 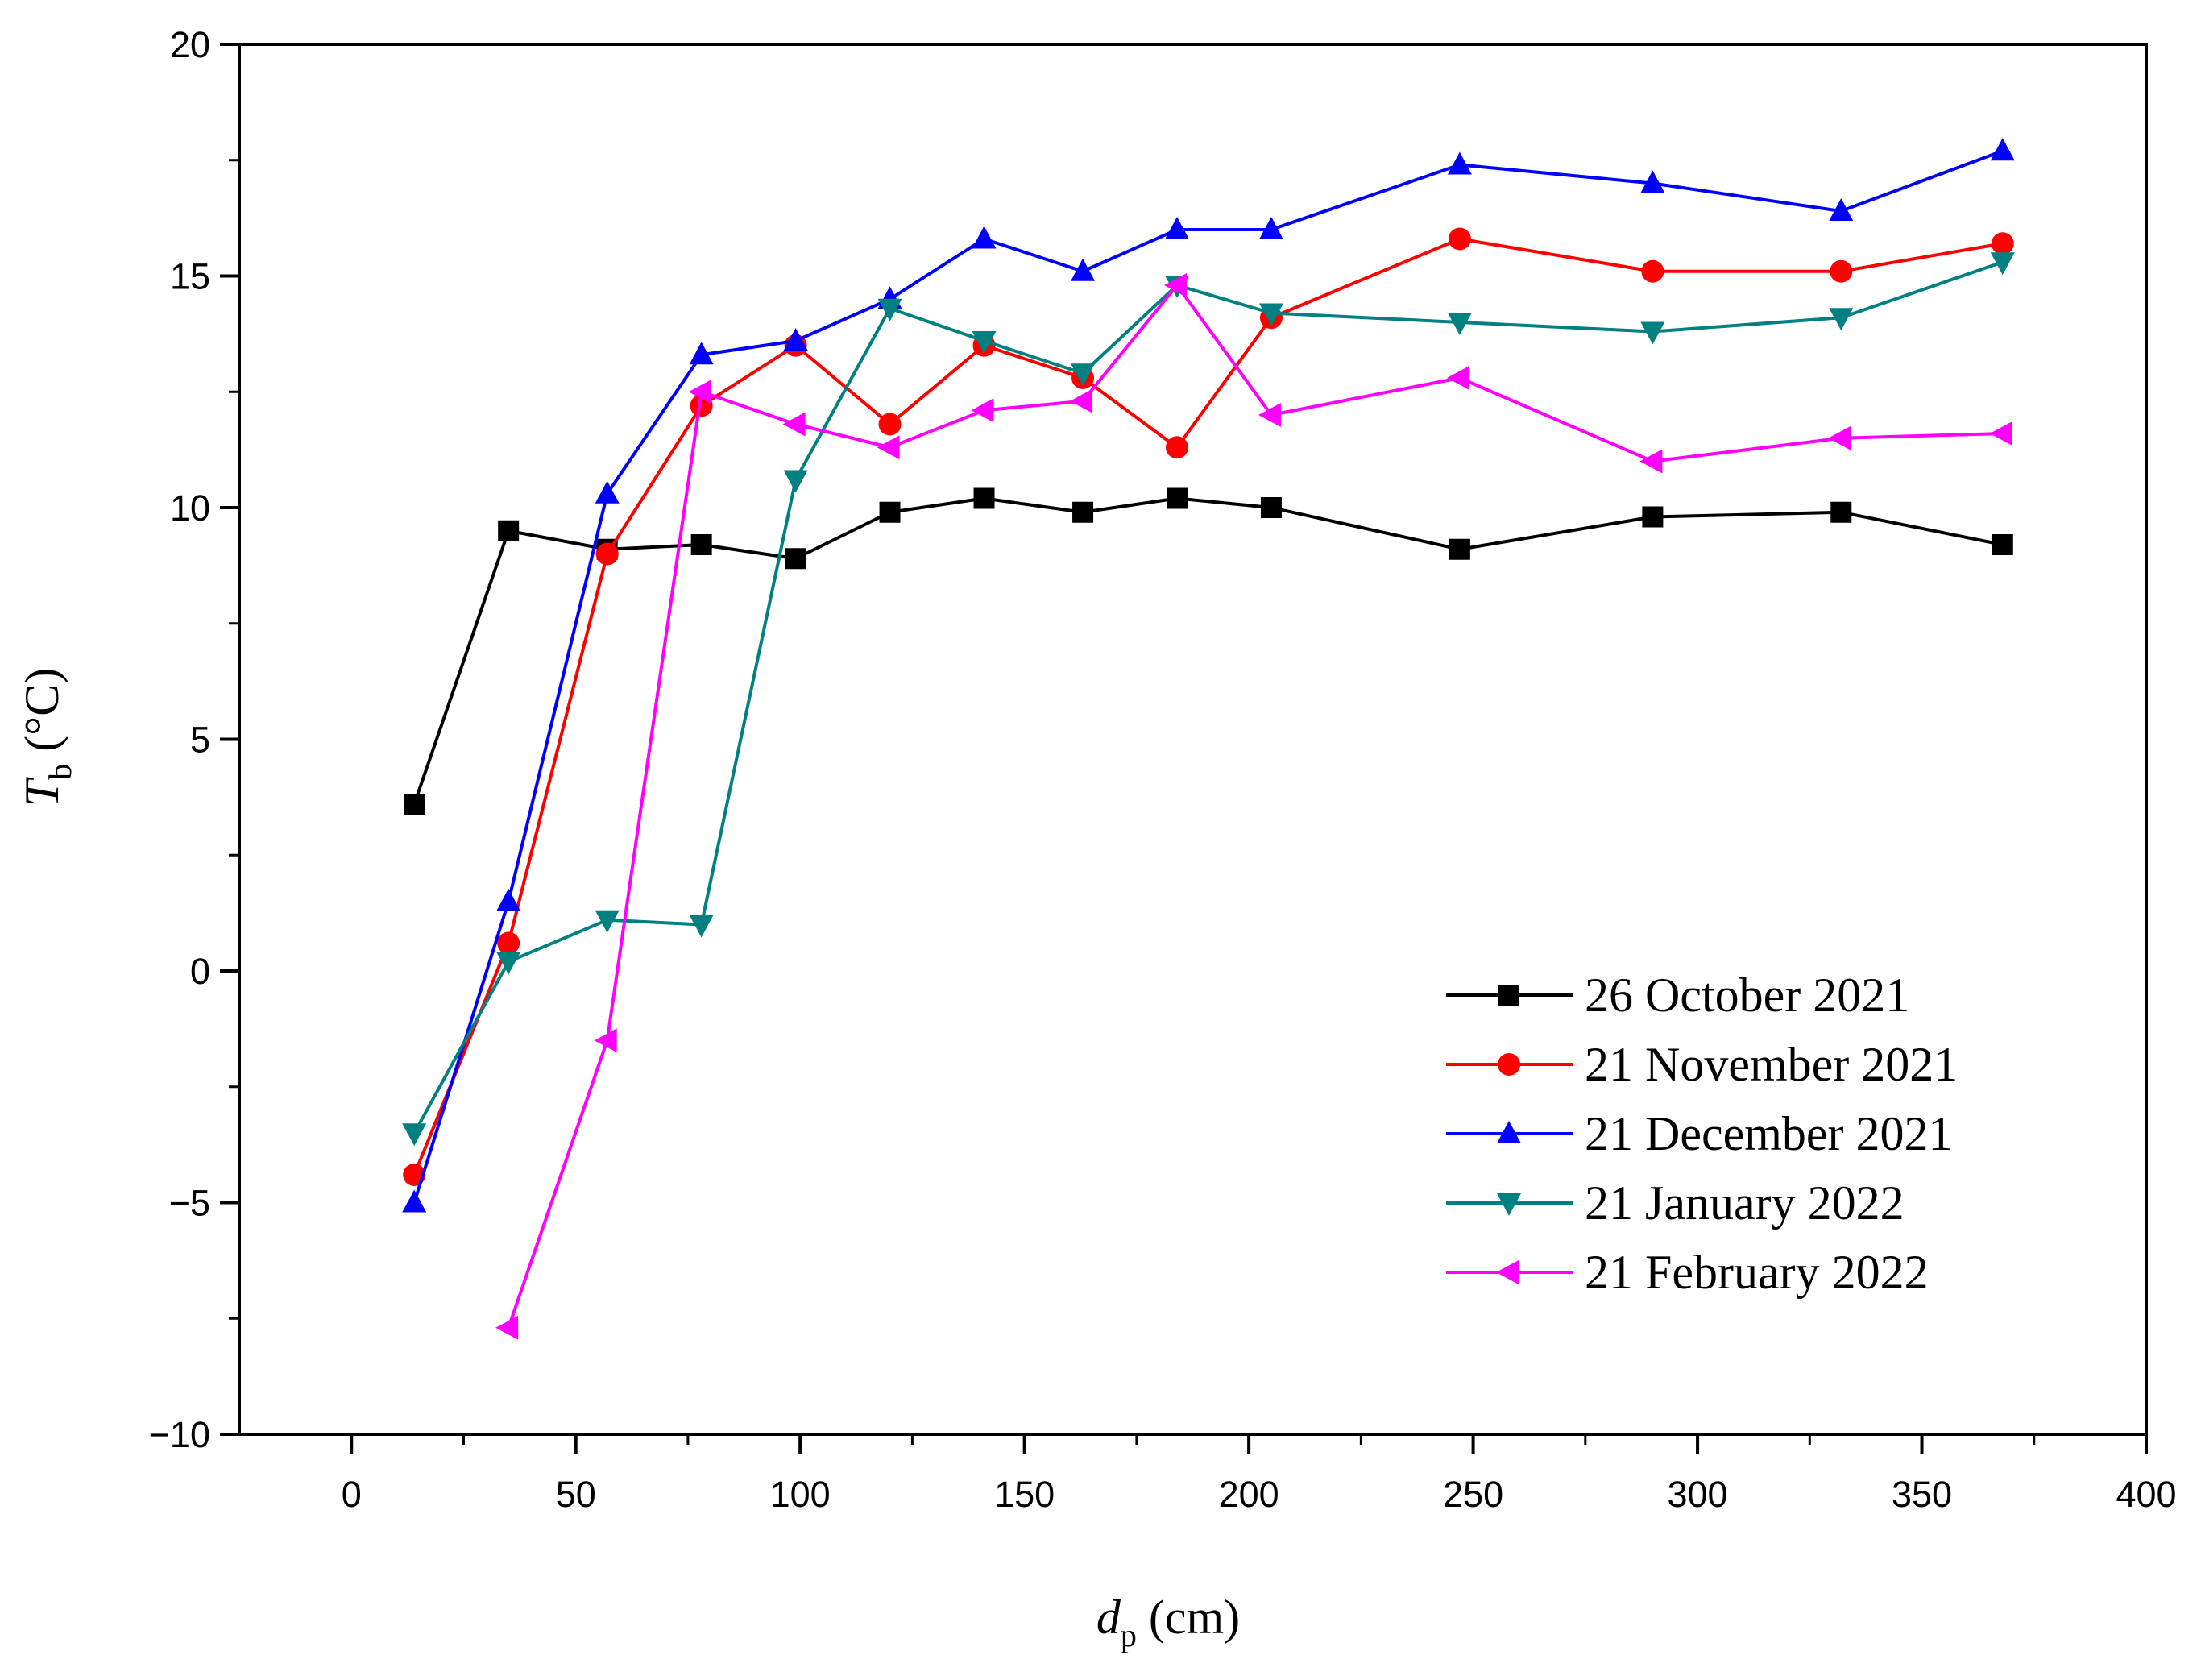 I want to click on x-axis-unit: (cm), so click(x=1188, y=1617).